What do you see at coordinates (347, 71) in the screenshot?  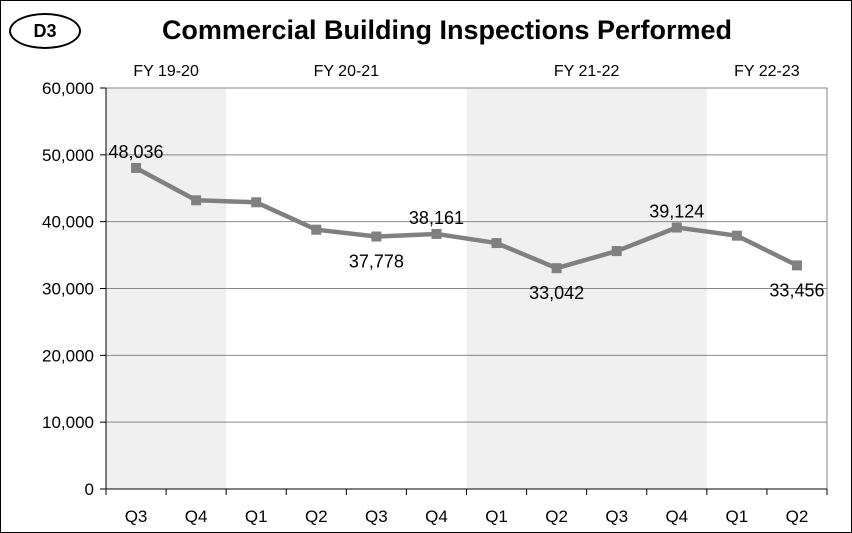 I see `fiscal-year-label: FY 20-21` at bounding box center [347, 71].